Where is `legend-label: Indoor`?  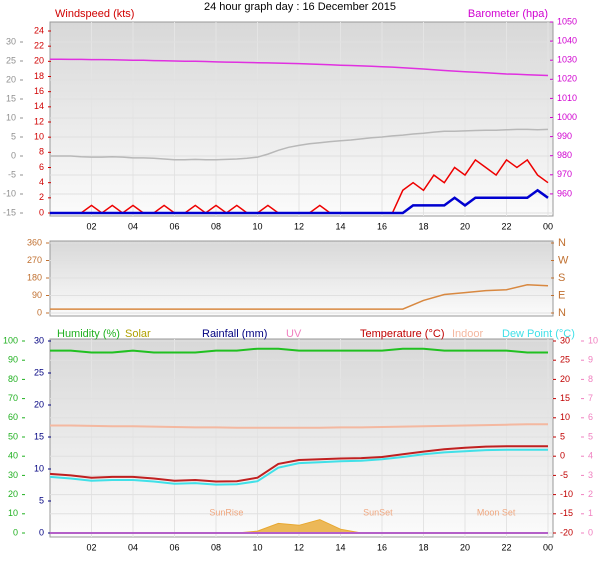
legend-label: Indoor is located at coordinates (468, 334).